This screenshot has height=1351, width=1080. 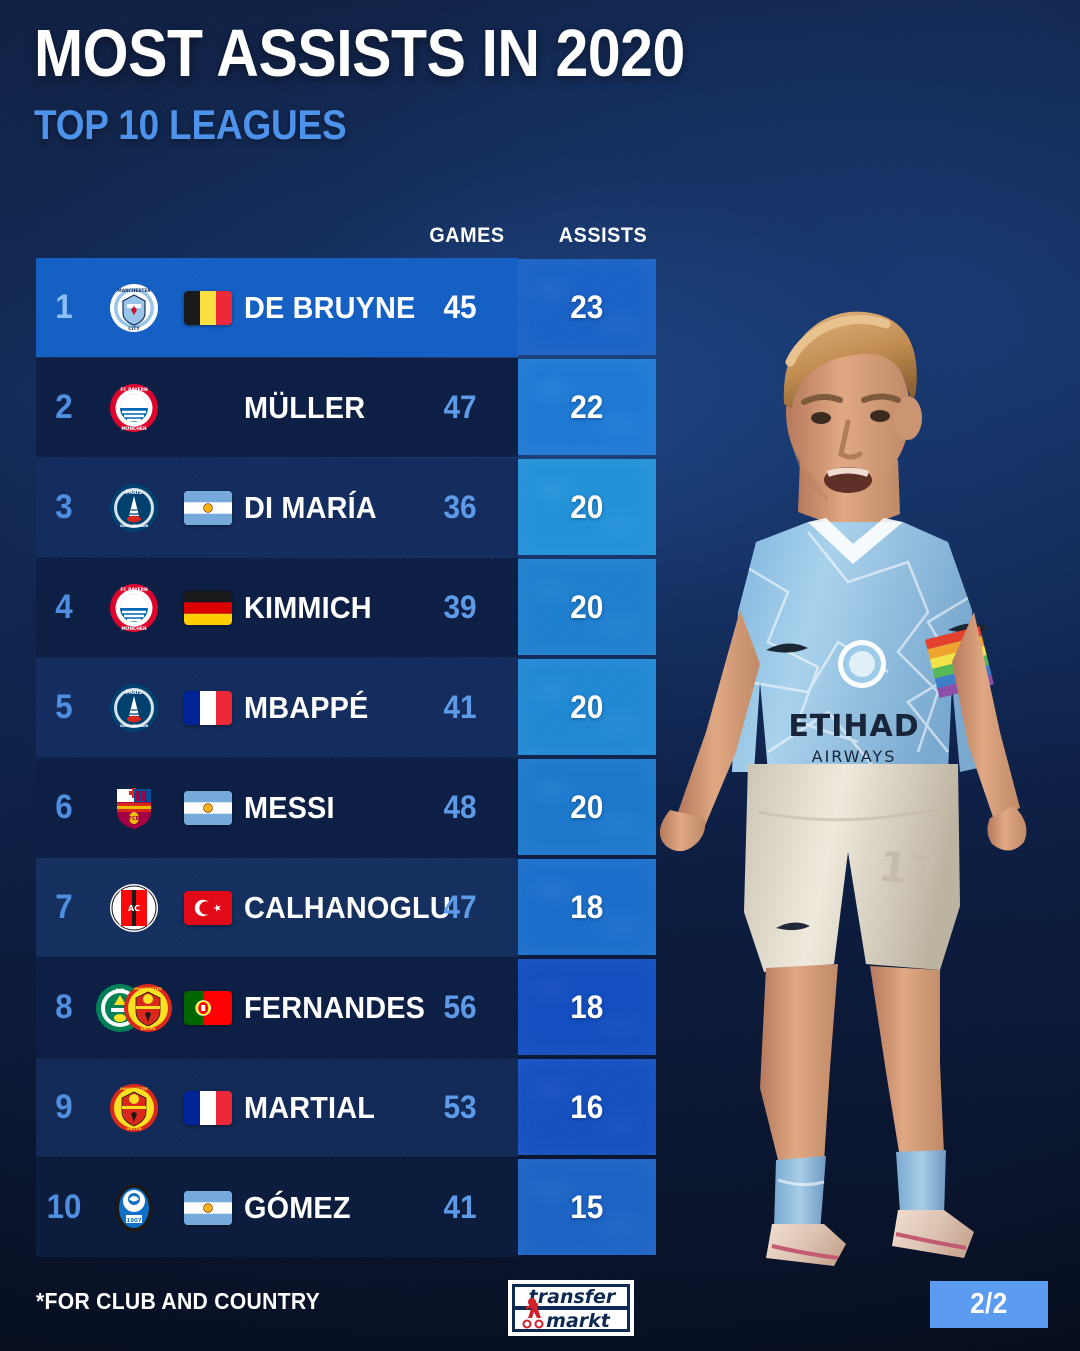 What do you see at coordinates (208, 1007) in the screenshot?
I see `portugal-flag-icon` at bounding box center [208, 1007].